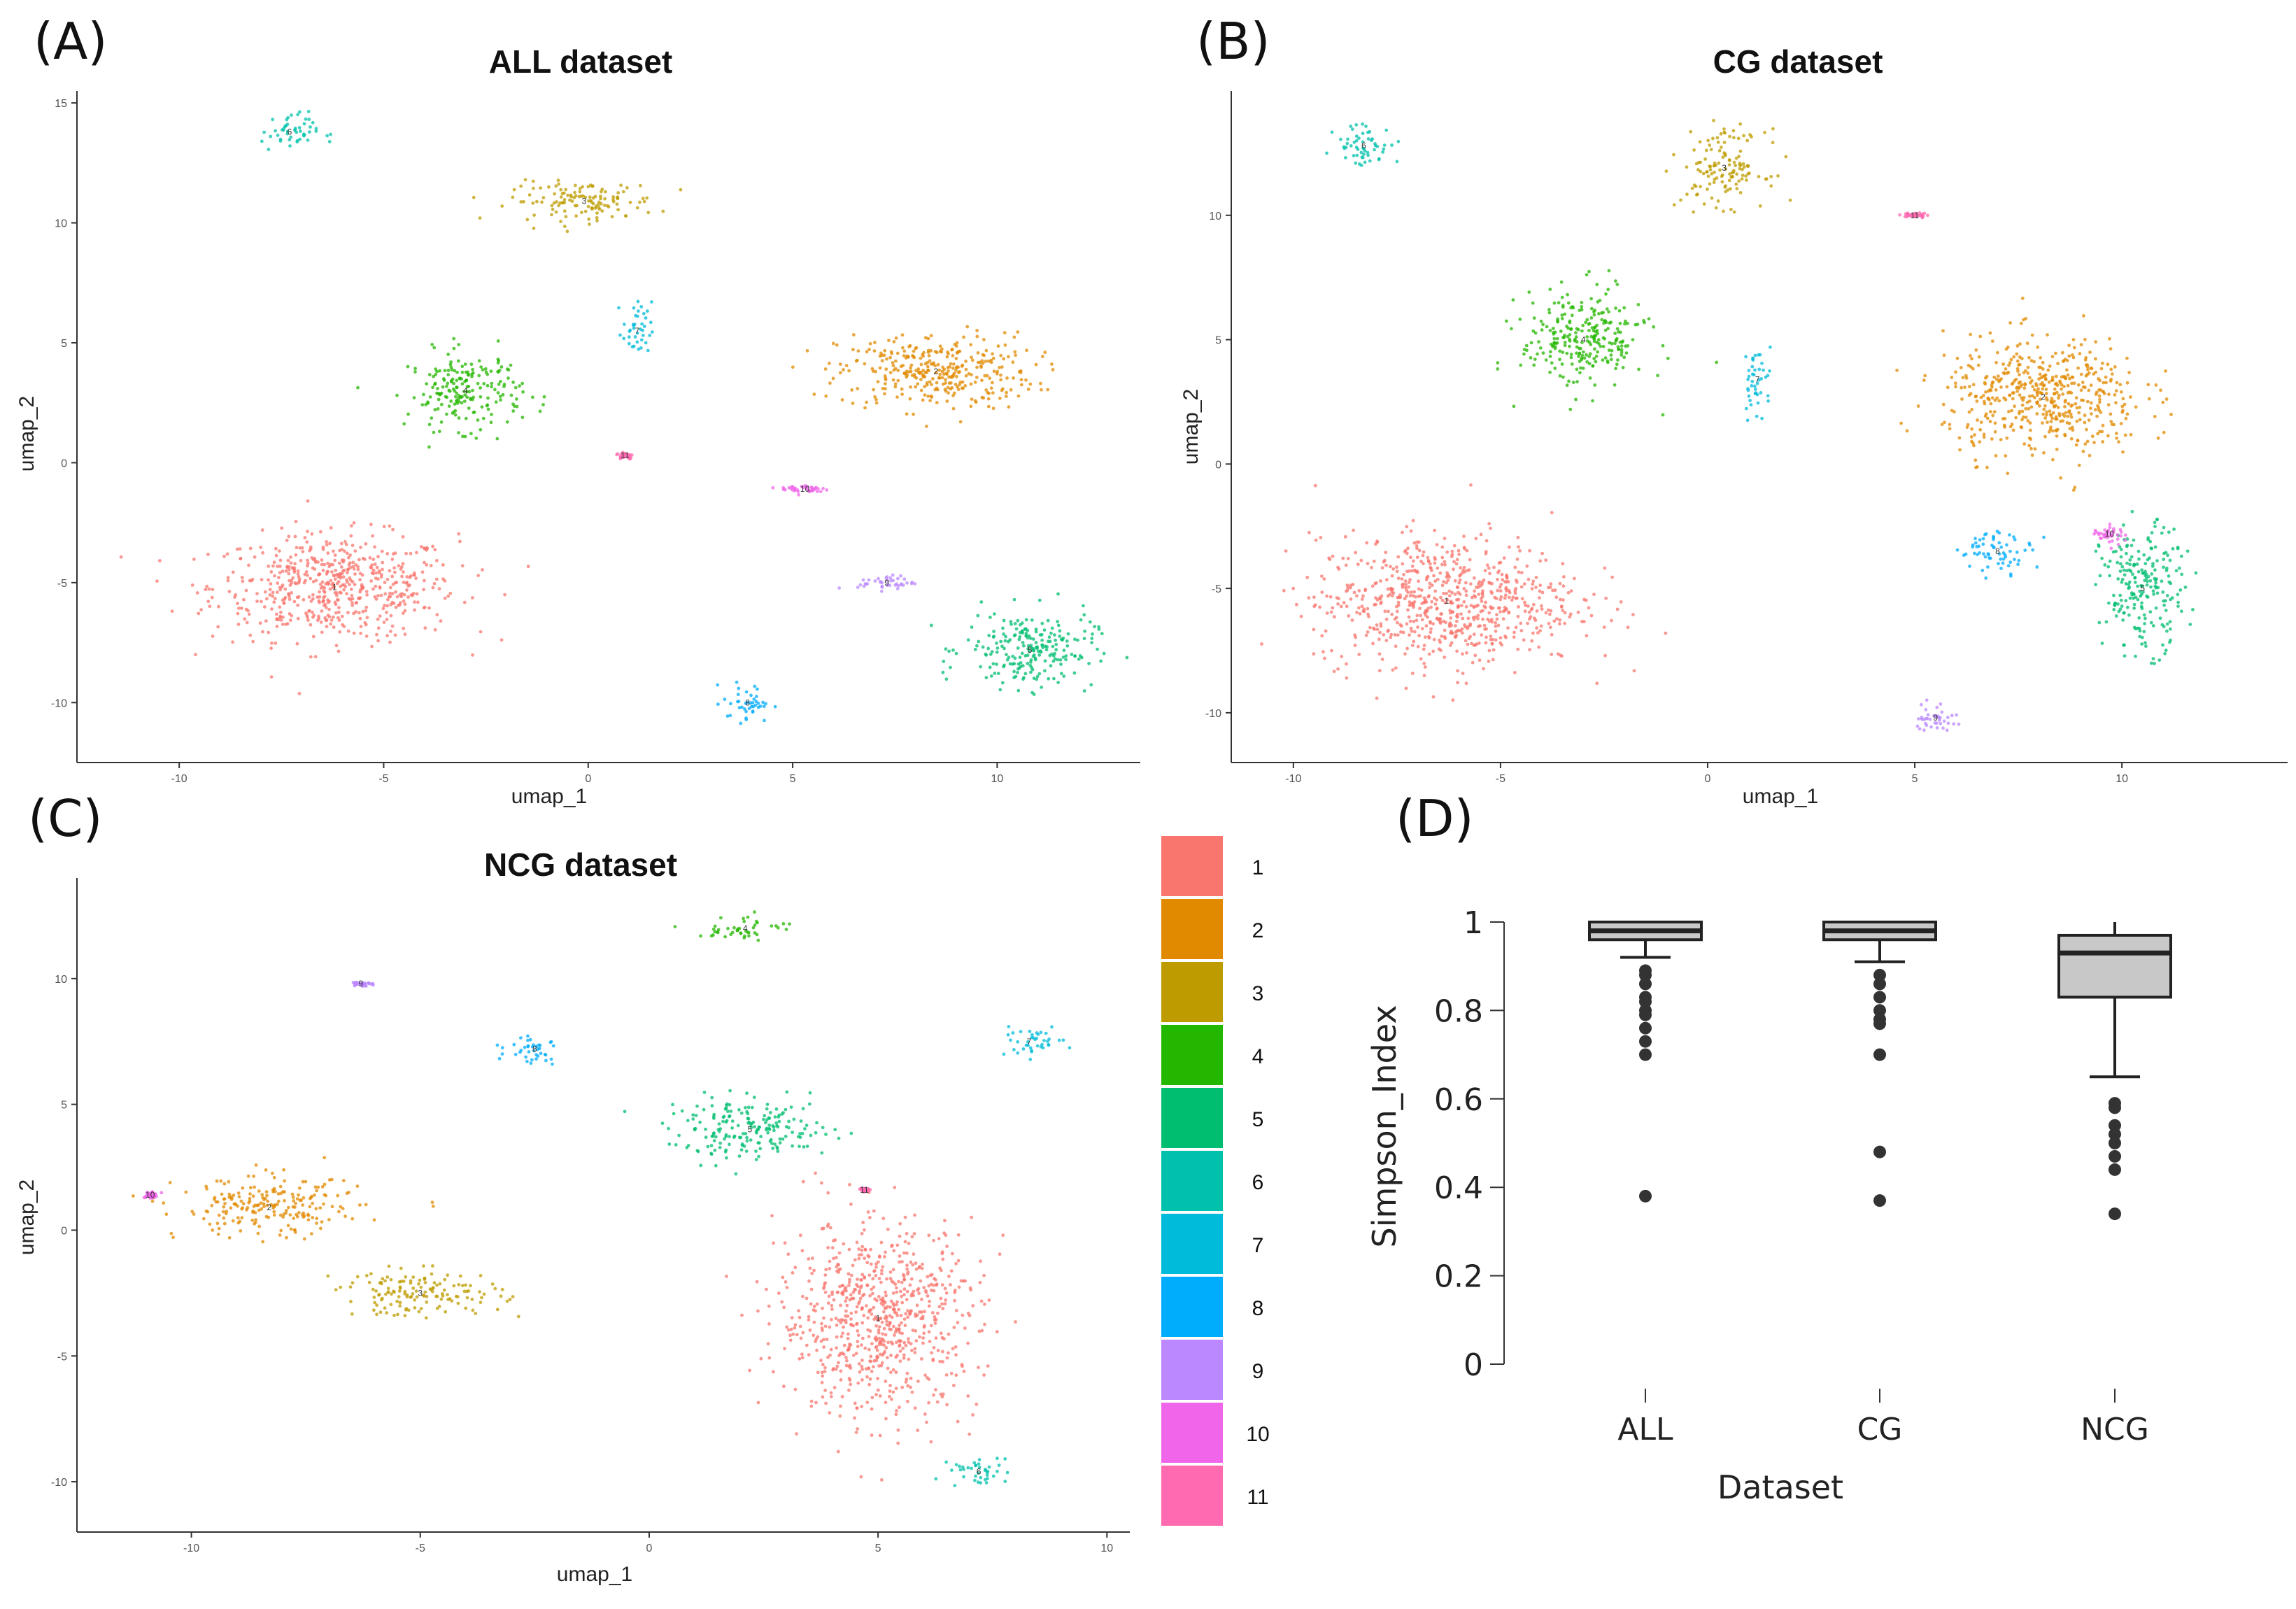 The height and width of the screenshot is (1609, 2296). What do you see at coordinates (324, 597) in the screenshot?
I see `cluster-1-points` at bounding box center [324, 597].